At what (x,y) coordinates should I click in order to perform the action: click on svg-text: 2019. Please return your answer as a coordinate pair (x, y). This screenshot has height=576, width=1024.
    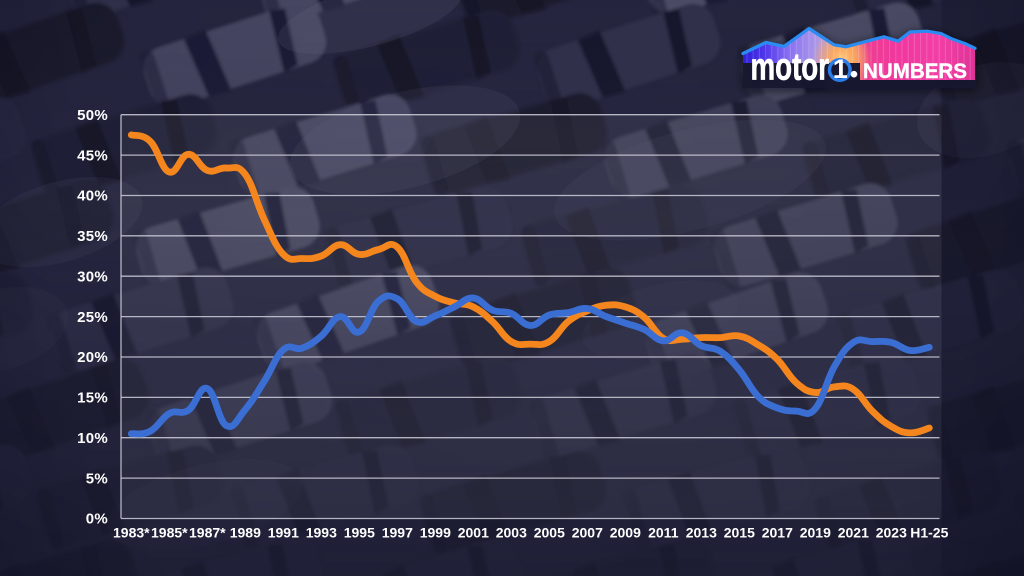
    Looking at the image, I should click on (815, 533).